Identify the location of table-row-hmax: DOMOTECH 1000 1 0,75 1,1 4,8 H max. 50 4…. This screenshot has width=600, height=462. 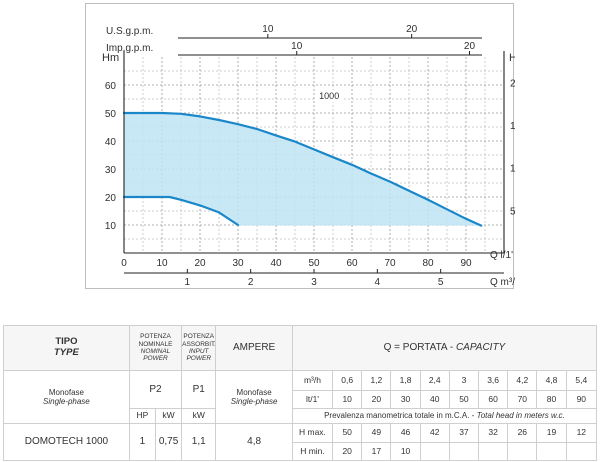
(300, 442).